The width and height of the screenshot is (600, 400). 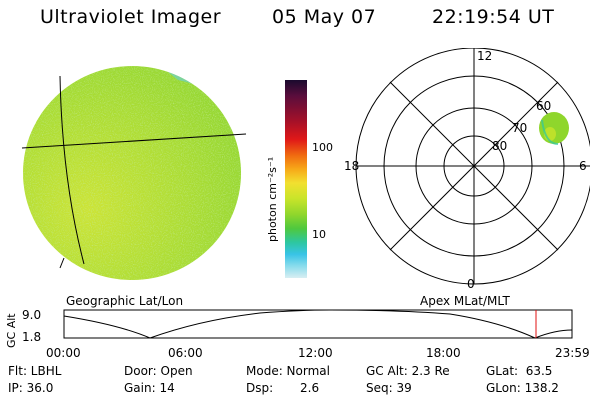 I want to click on mode-readout: Mode: Normal, so click(x=288, y=371).